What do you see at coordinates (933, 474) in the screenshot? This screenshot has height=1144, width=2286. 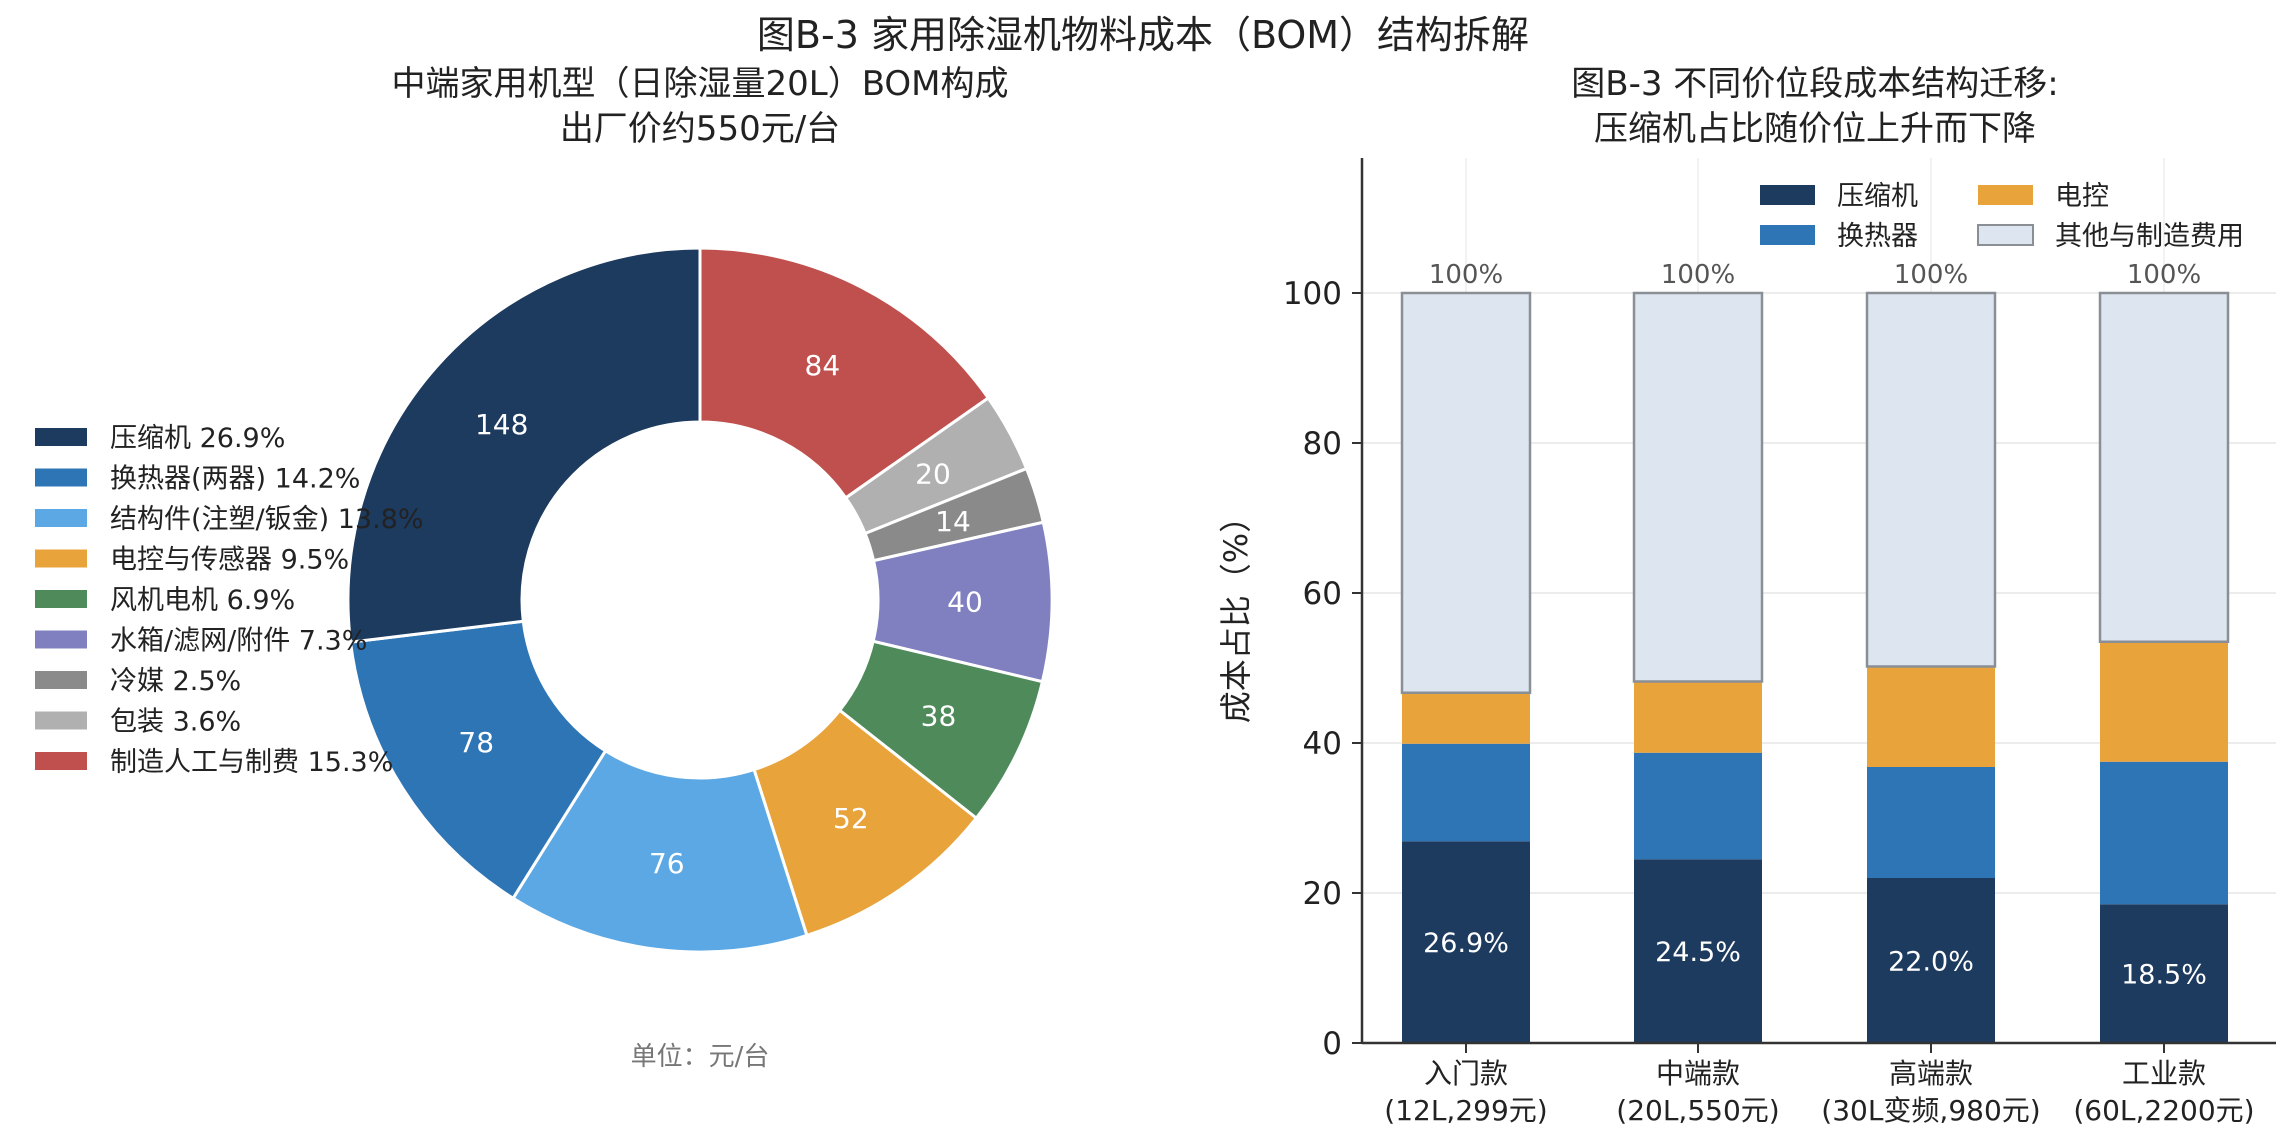 I see `donut-value-label: 20` at bounding box center [933, 474].